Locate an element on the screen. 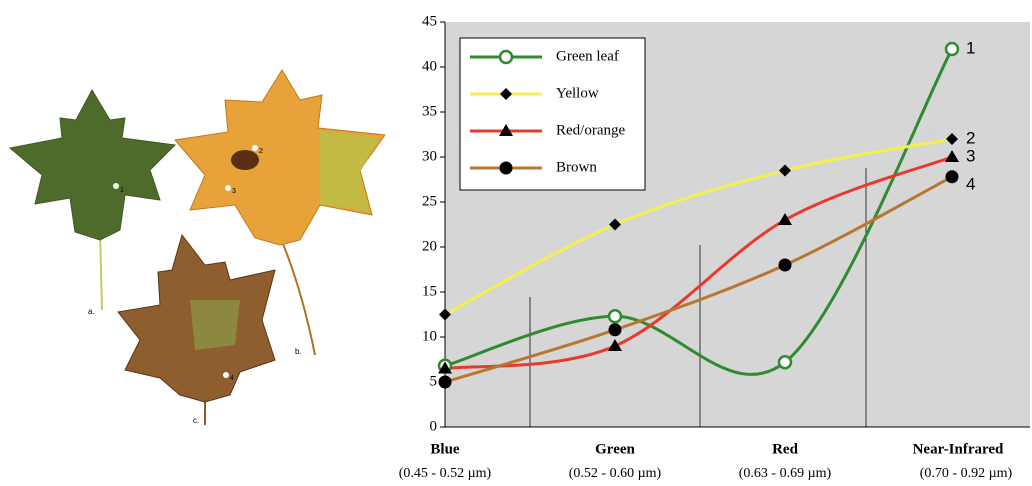 Image resolution: width=1032 pixels, height=486 pixels. y-tick-label: 15 is located at coordinates (429, 291).